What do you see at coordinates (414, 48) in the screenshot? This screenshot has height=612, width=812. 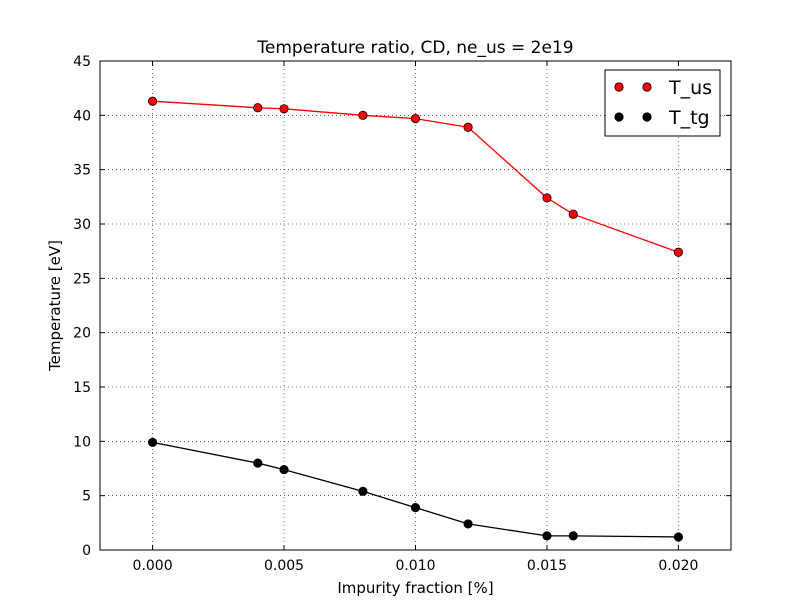 I see `chart-title: Temperature ratio, CD, ne_us = 2e19` at bounding box center [414, 48].